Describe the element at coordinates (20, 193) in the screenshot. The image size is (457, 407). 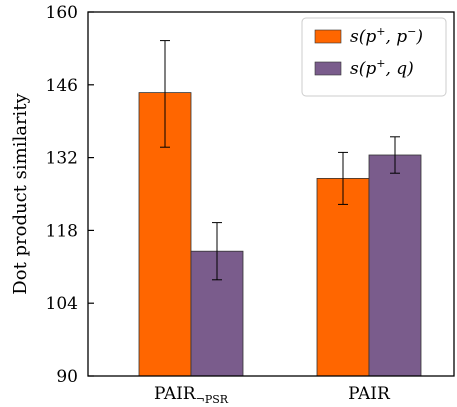
I see `y-axis-title: Dot product similarity` at that location.